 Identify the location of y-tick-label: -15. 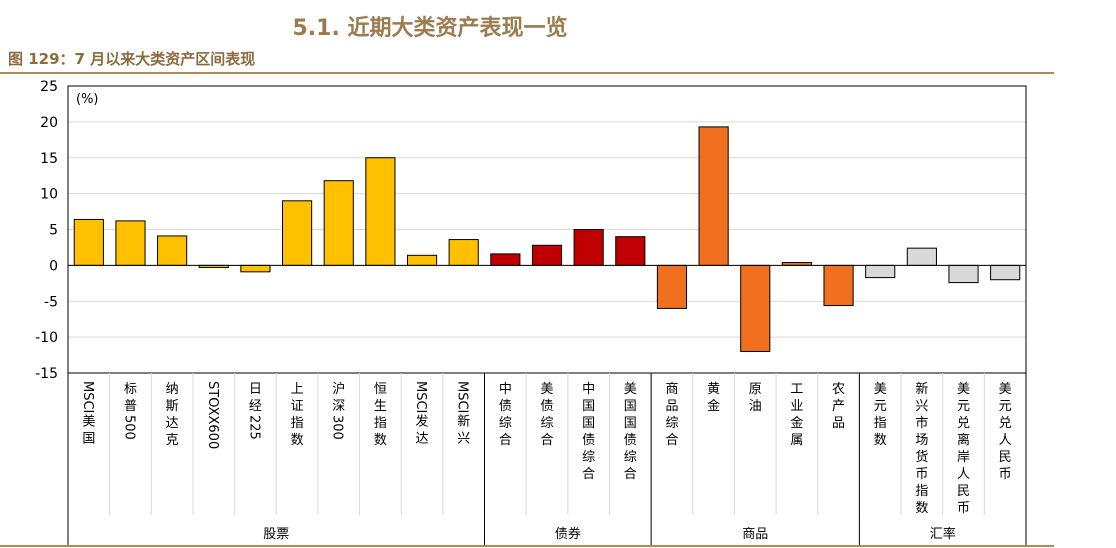
(46, 374).